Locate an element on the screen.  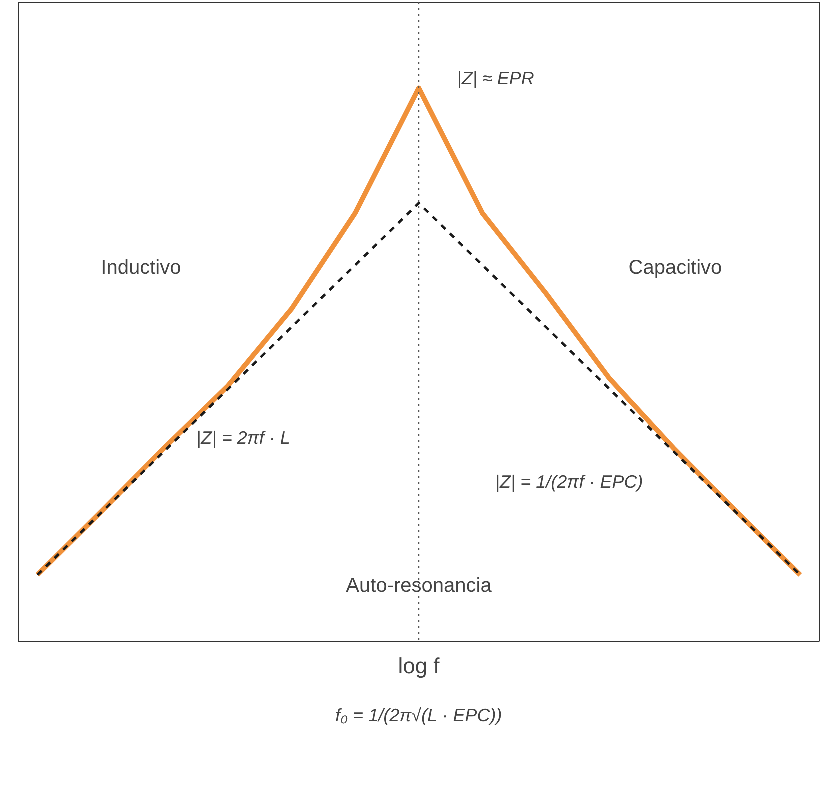
annotation: |Z| ≈ EPR is located at coordinates (495, 78).